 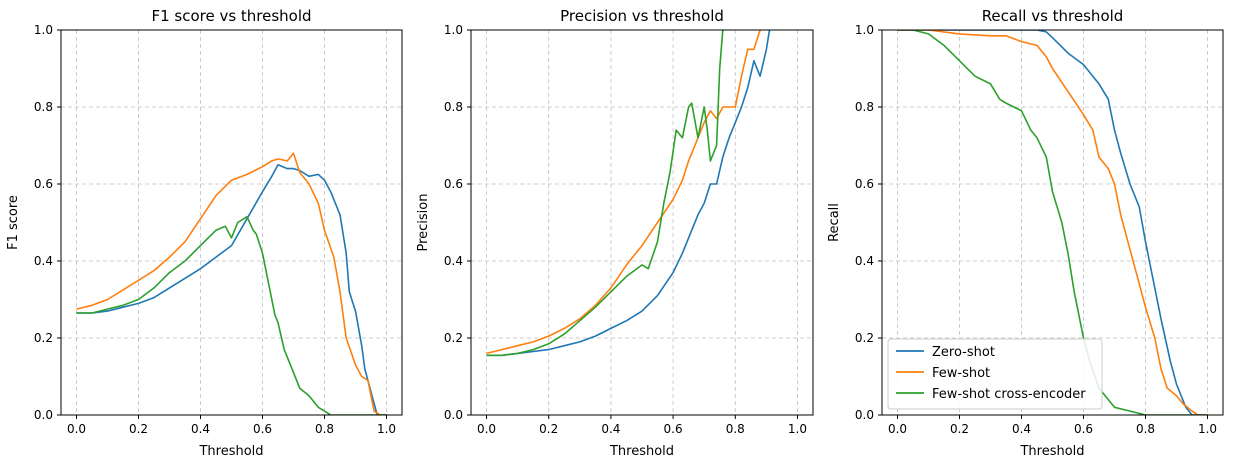 What do you see at coordinates (1053, 16) in the screenshot?
I see `chart-title: Recall vs threshold` at bounding box center [1053, 16].